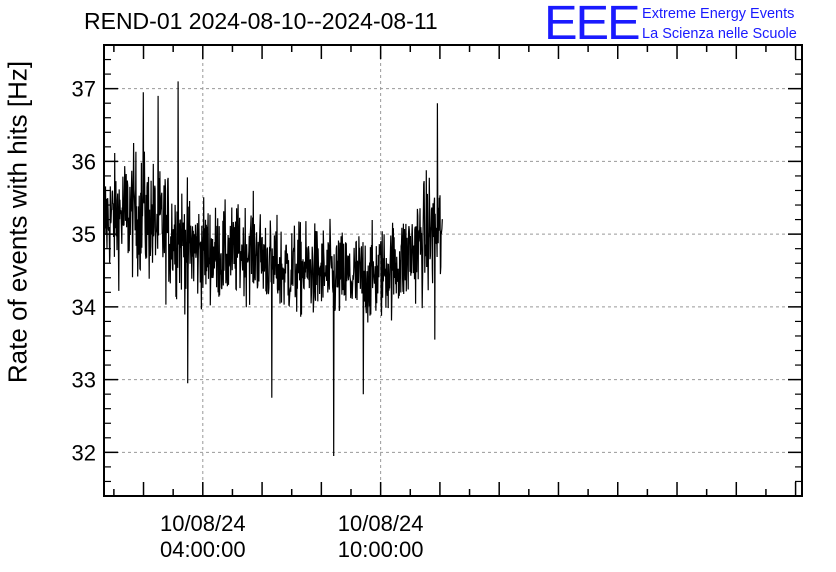 This screenshot has width=836, height=572. What do you see at coordinates (84, 234) in the screenshot?
I see `y-tick-label: 35` at bounding box center [84, 234].